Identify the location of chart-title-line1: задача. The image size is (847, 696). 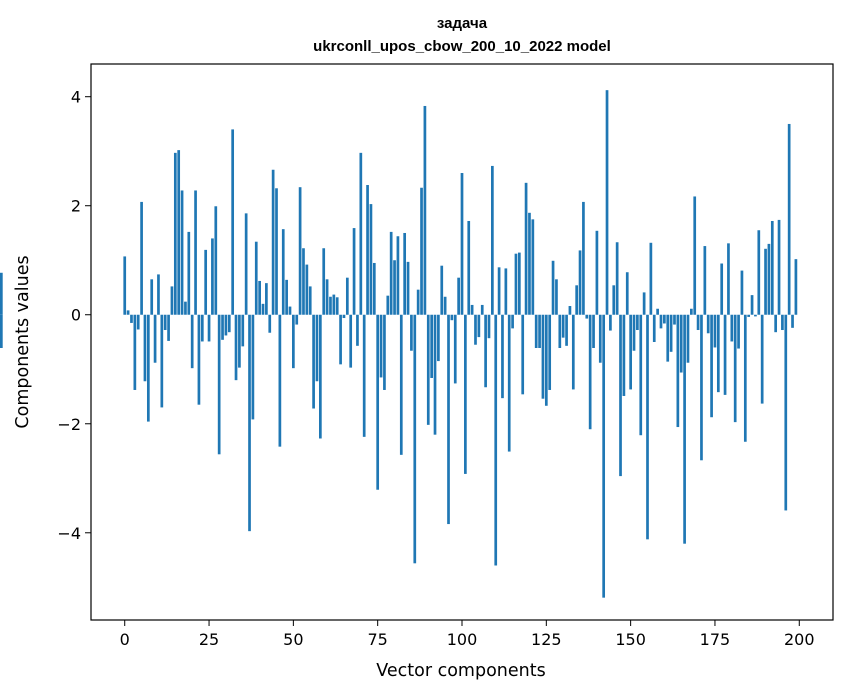
(462, 23).